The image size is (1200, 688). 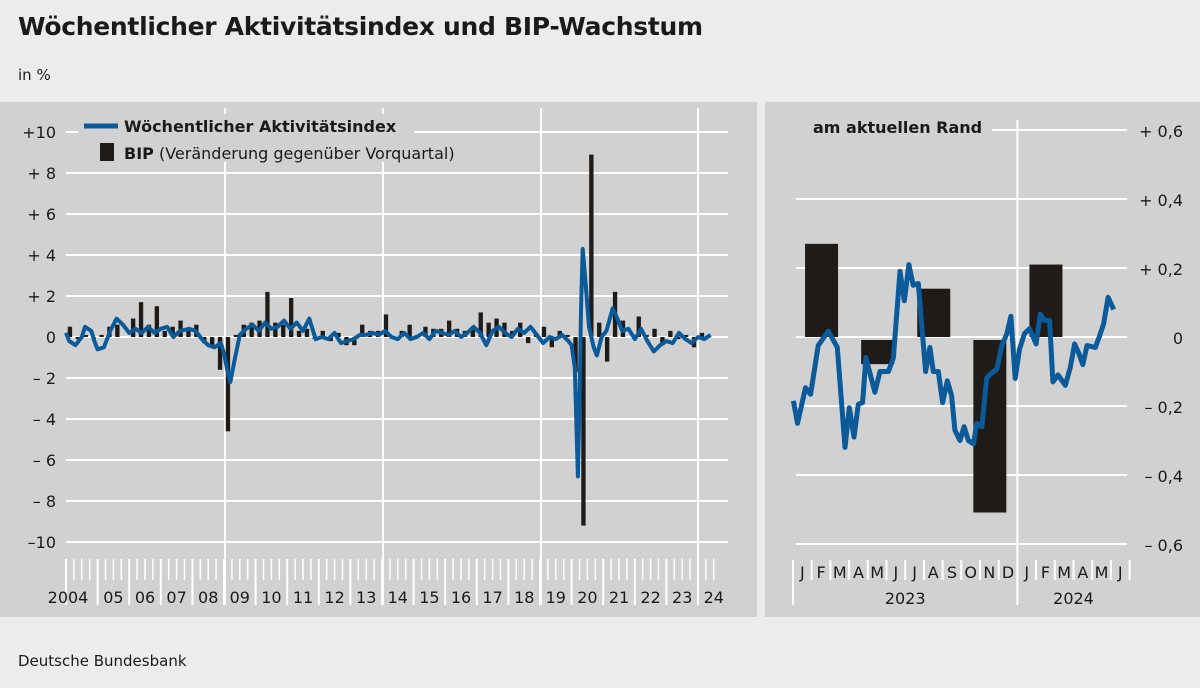 What do you see at coordinates (41, 296) in the screenshot?
I see `y-tick-label: + 2` at bounding box center [41, 296].